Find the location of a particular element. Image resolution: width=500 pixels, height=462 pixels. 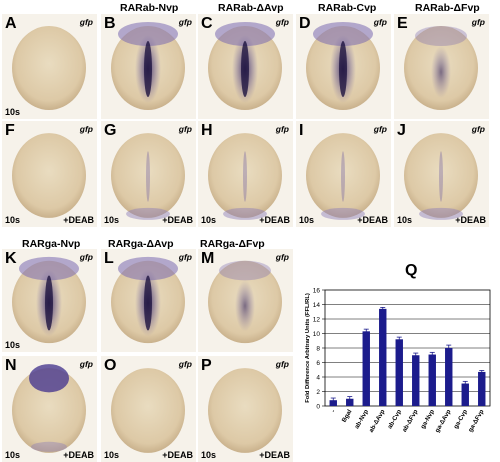

header-rarab-nvp: RARab-Nvp is located at coordinates (149, 8).